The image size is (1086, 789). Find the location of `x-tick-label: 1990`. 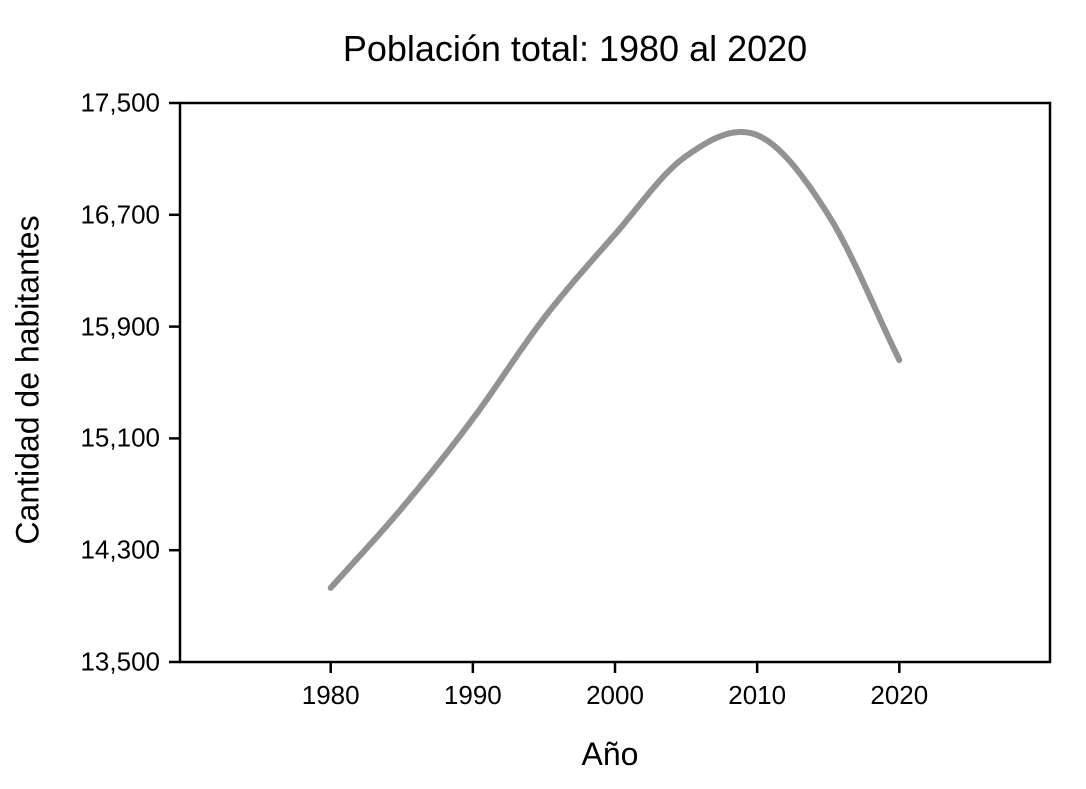

x-tick-label: 1990 is located at coordinates (472, 695).